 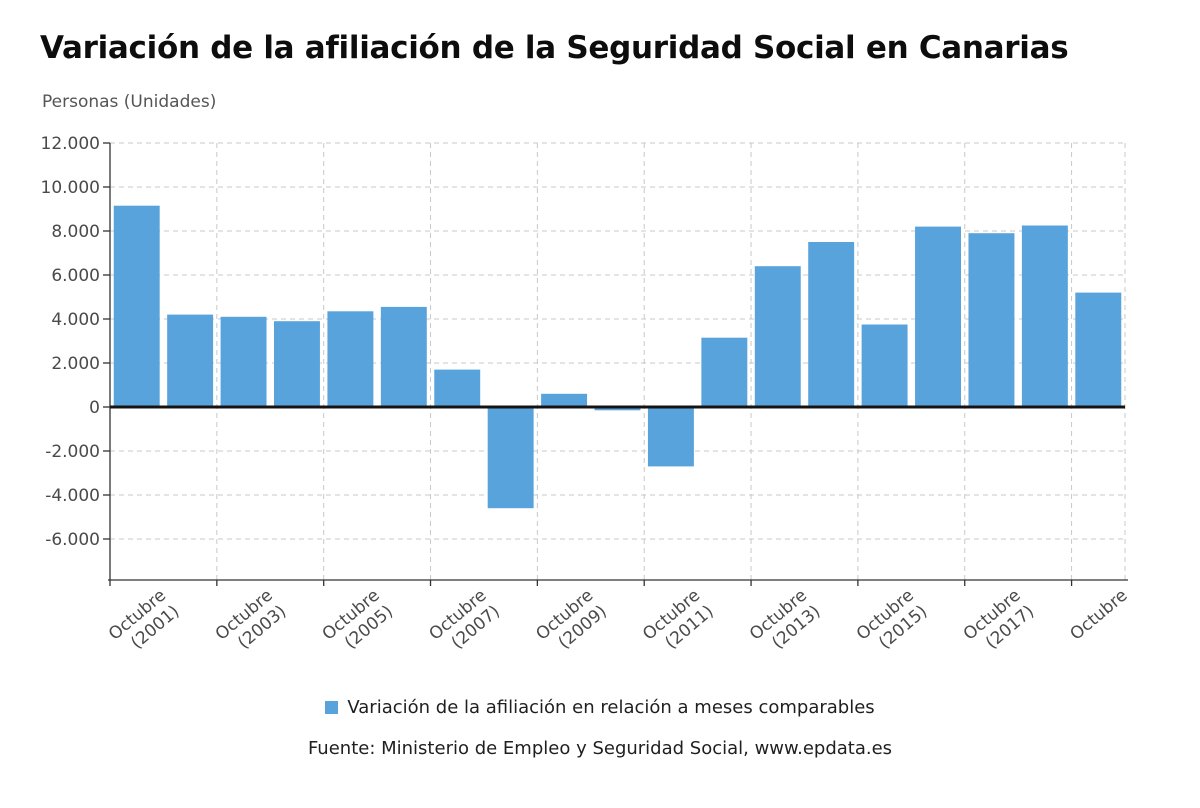 What do you see at coordinates (72, 540) in the screenshot?
I see `y-tick-label: -6.000` at bounding box center [72, 540].